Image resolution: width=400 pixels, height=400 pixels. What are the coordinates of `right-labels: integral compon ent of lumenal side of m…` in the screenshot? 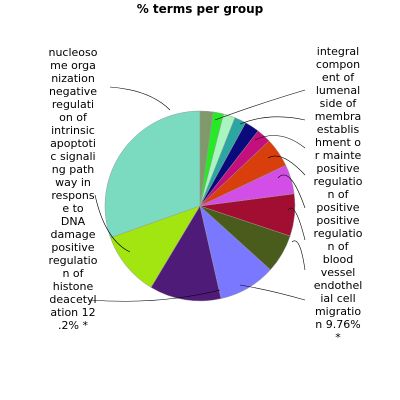 It's located at (338, 194).